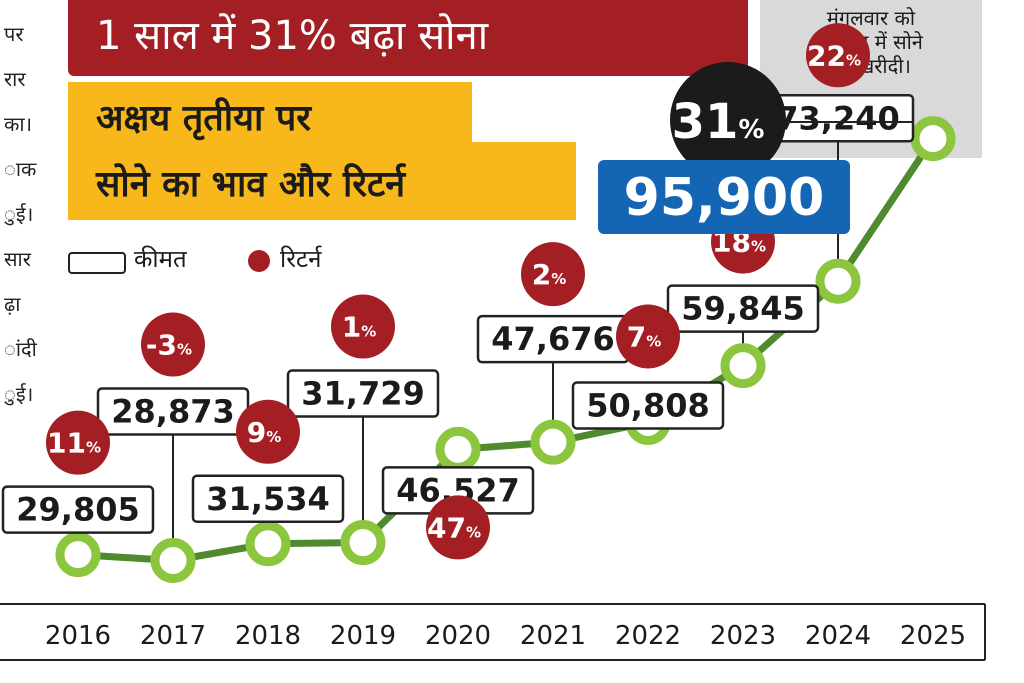 The height and width of the screenshot is (683, 1024). Describe the element at coordinates (268, 636) in the screenshot. I see `x-tick-label: 2018` at that location.